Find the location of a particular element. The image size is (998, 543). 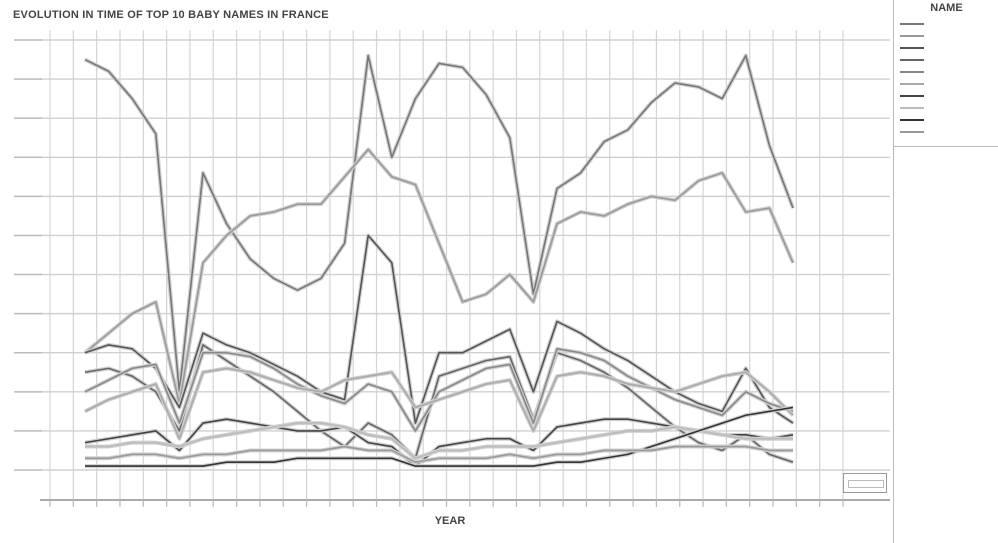

chart-minimap is located at coordinates (865, 483).